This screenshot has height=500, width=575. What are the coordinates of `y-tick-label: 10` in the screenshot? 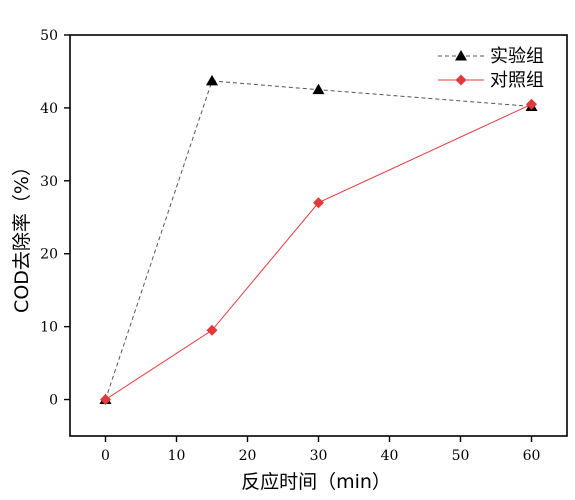 It's located at (49, 328).